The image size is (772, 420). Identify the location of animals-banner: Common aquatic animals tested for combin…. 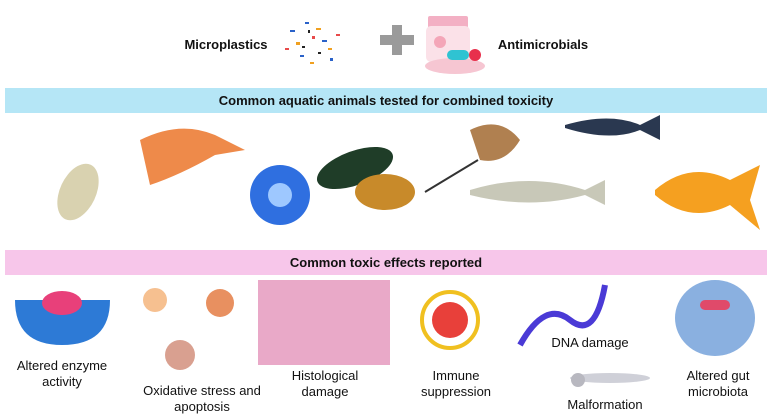
(386, 100).